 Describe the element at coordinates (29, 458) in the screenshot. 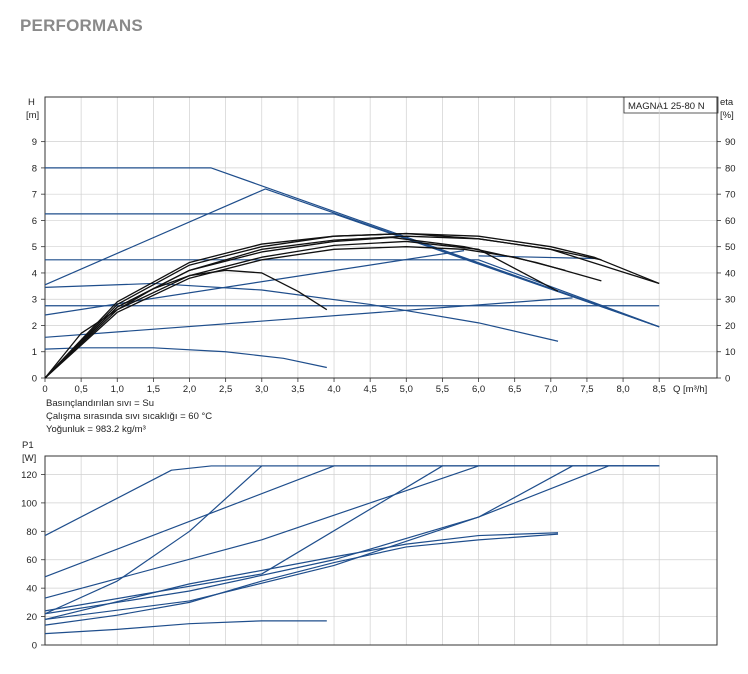

I see `power-axis-unit: [W]` at that location.